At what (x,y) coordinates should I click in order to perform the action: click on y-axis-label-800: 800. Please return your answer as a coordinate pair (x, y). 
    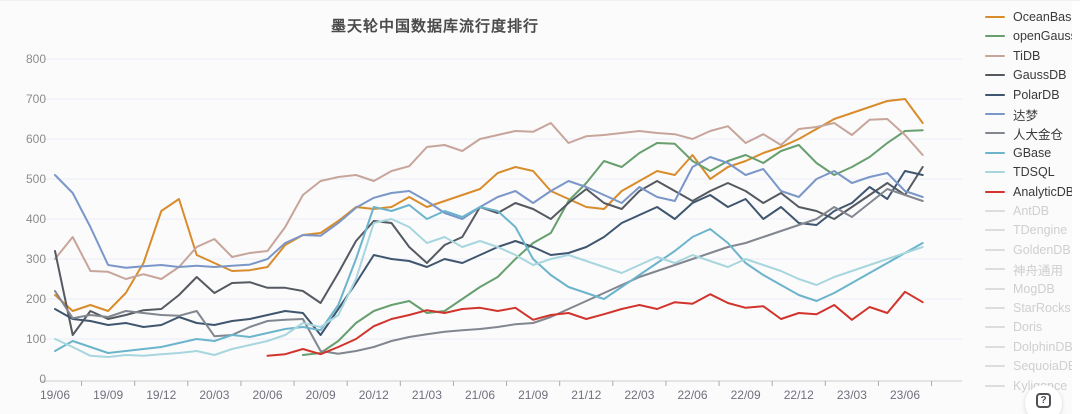
    Looking at the image, I should click on (35, 59).